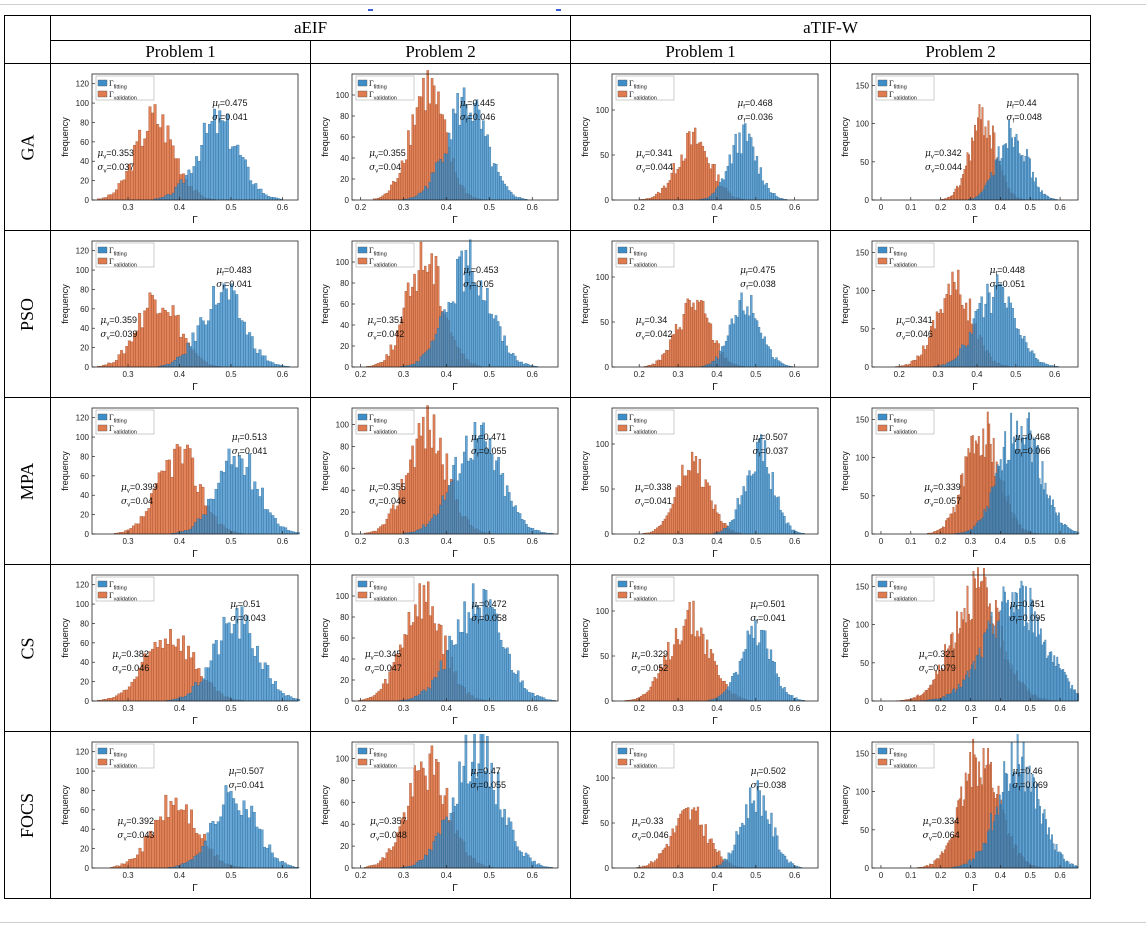 This screenshot has height=929, width=1146. What do you see at coordinates (911, 207) in the screenshot?
I see `x-tick-label: 0.1` at bounding box center [911, 207].